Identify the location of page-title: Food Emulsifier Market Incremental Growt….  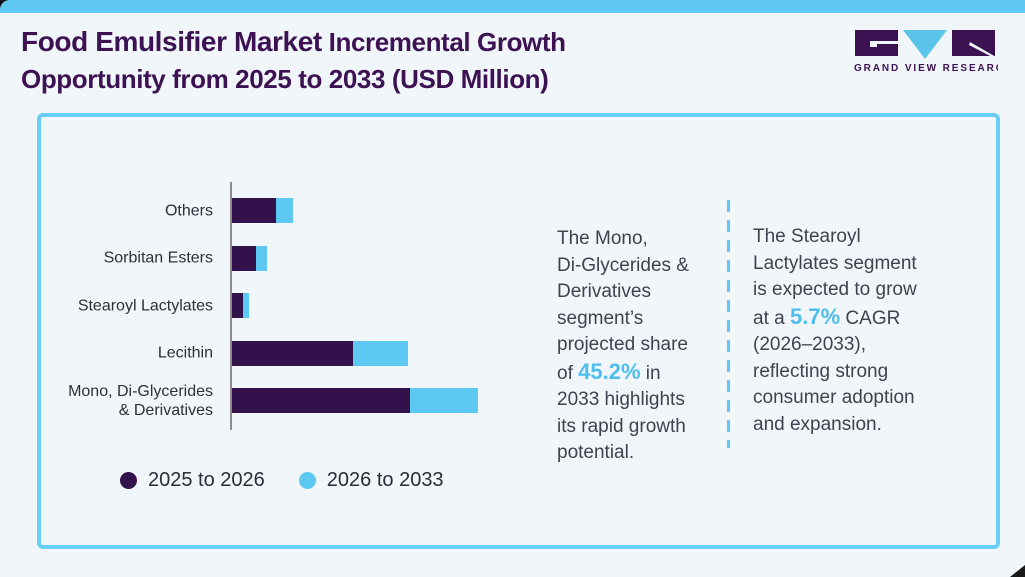
(293, 60).